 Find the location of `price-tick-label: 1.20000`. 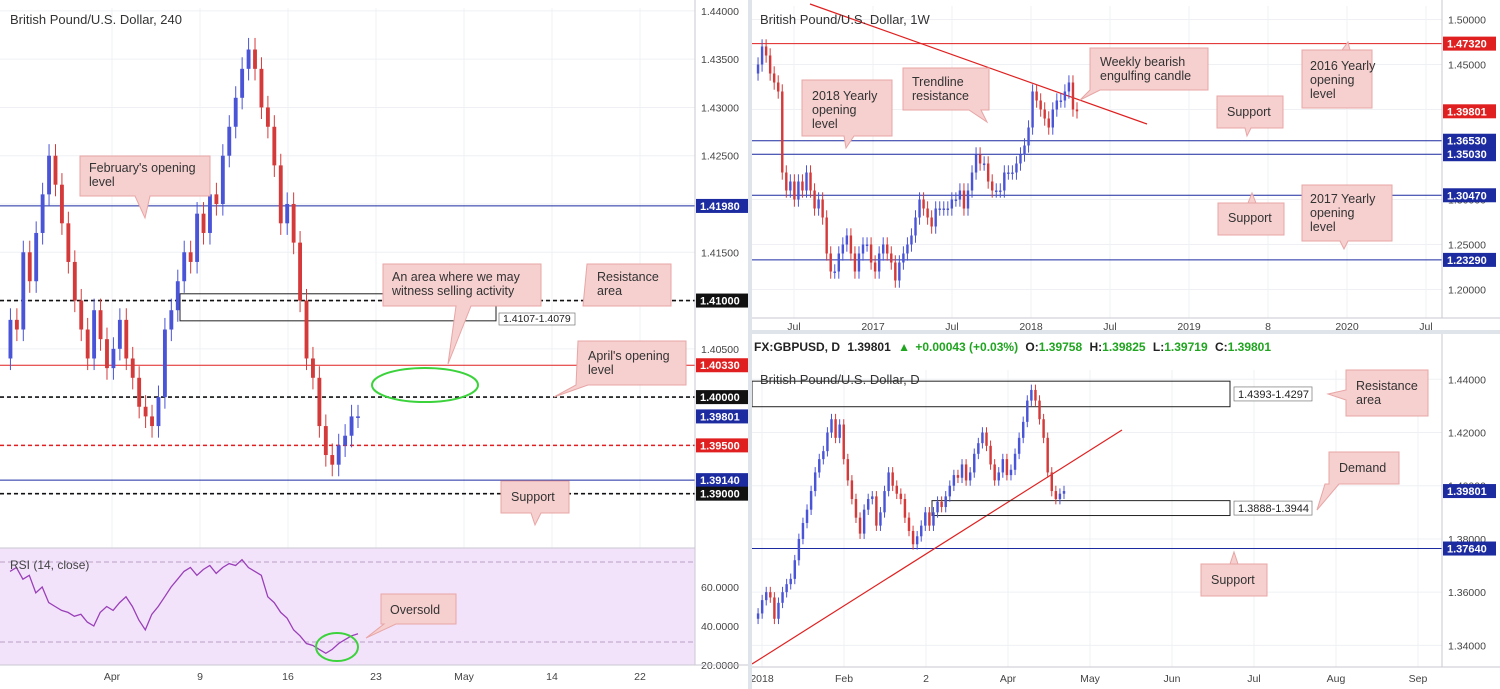

price-tick-label: 1.20000 is located at coordinates (1467, 291).